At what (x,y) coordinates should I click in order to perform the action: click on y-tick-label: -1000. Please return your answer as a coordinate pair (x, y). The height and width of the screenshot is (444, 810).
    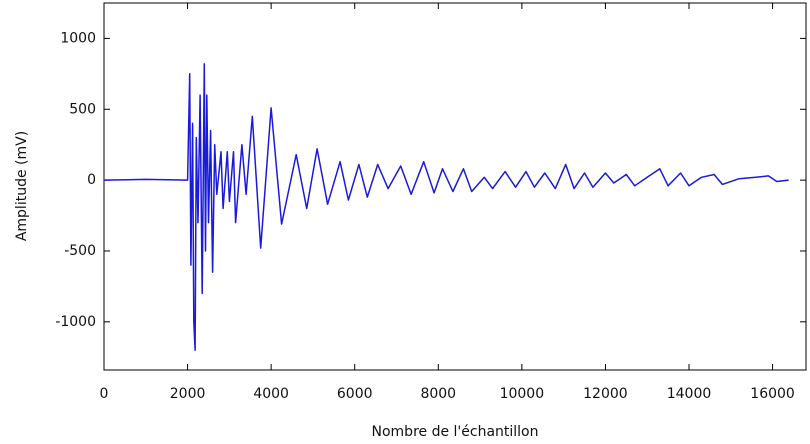
    Looking at the image, I should click on (75, 322).